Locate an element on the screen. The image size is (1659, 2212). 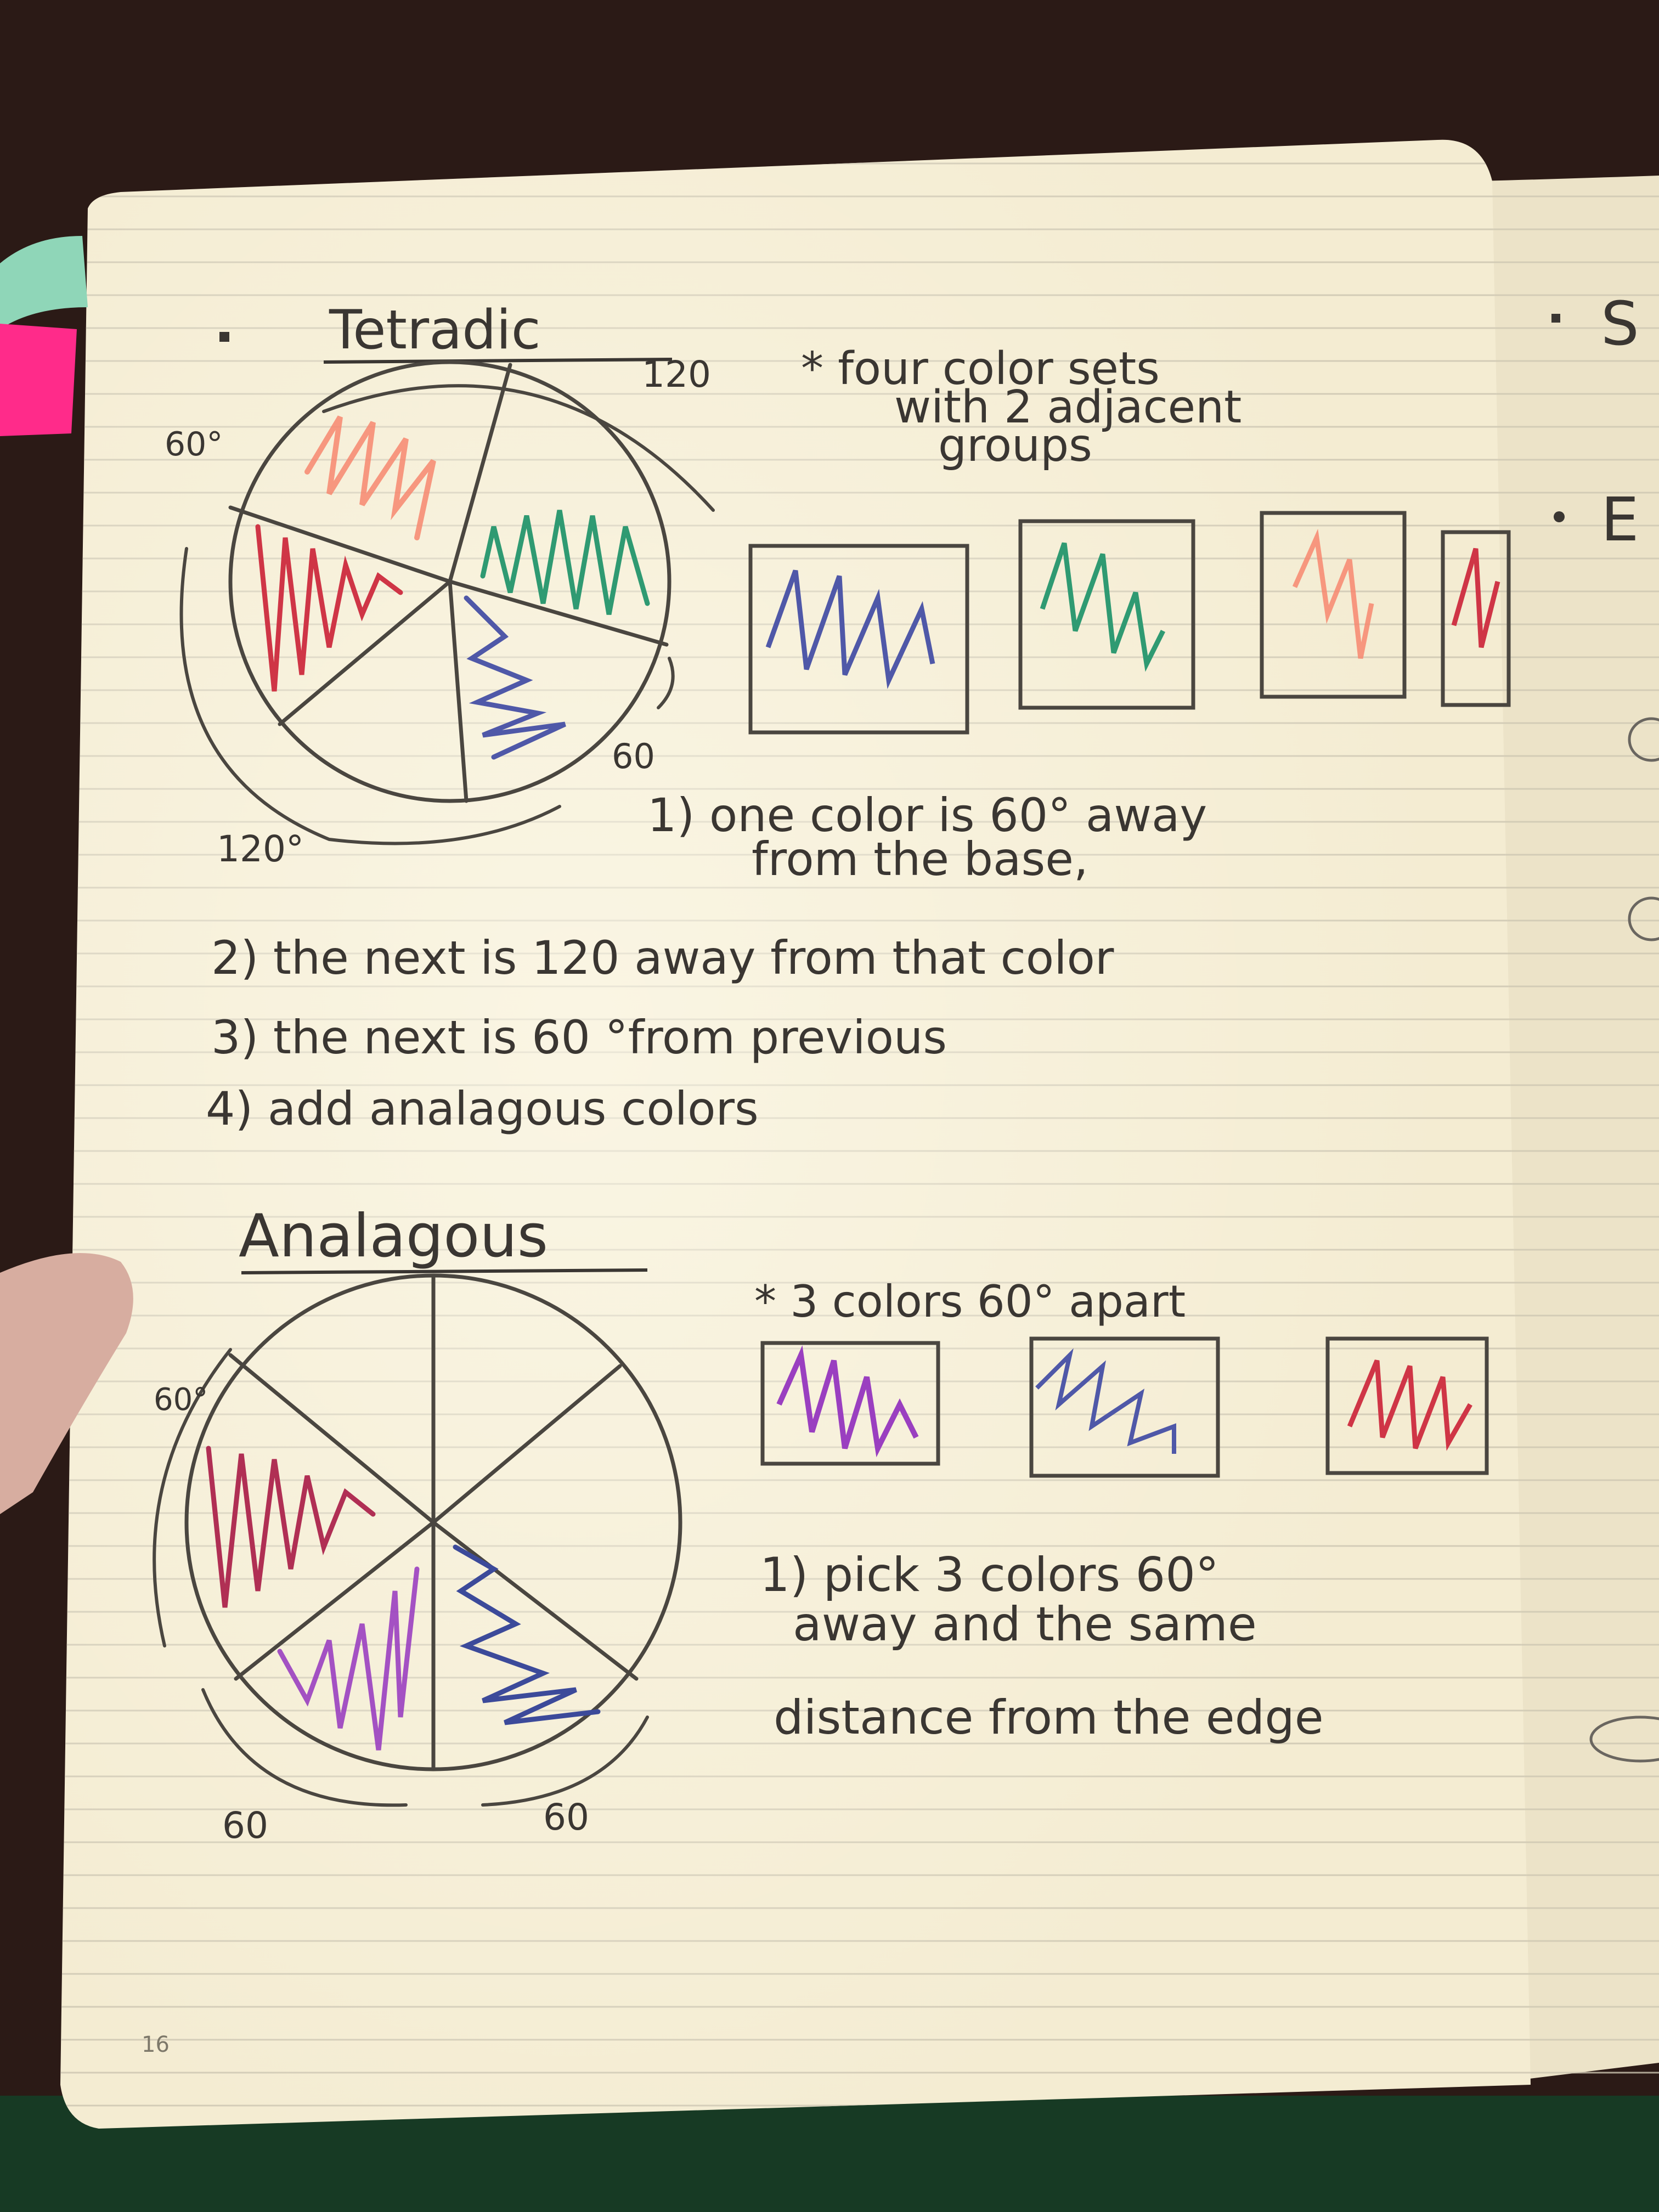
analagous-step-1-cont-2: distance from the edge is located at coordinates (1049, 1717).